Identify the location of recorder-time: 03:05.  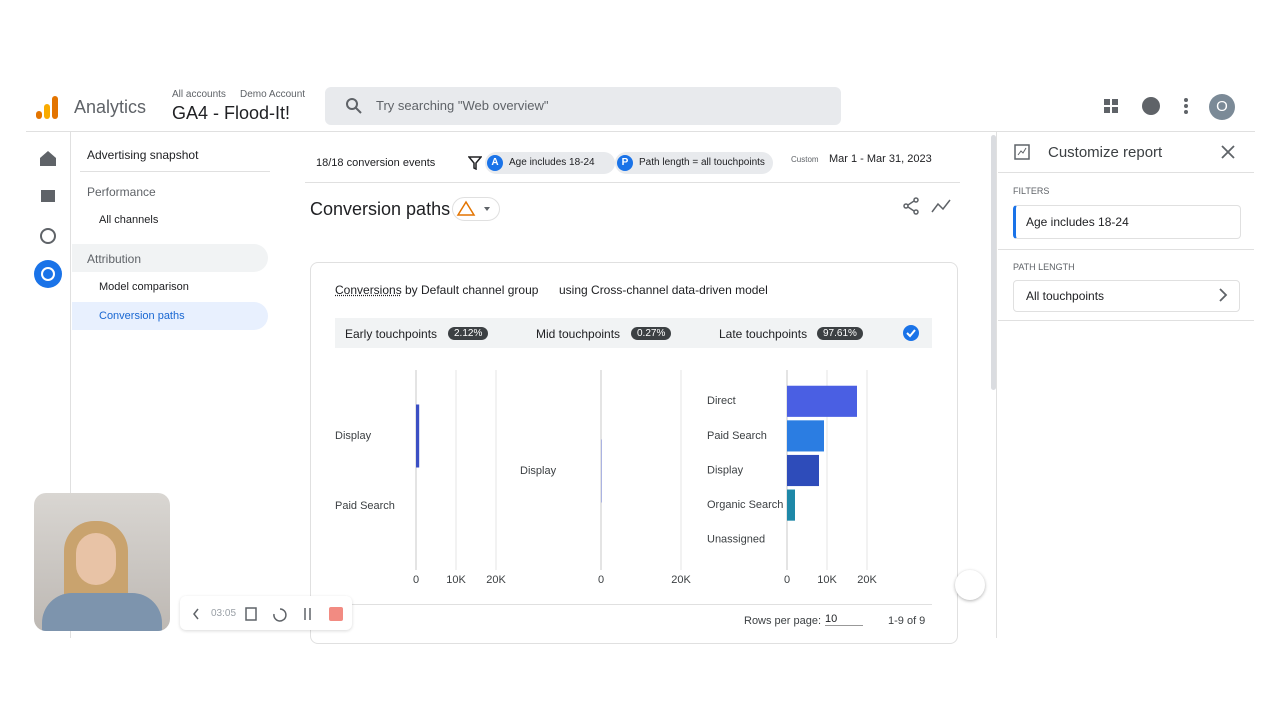
(224, 613).